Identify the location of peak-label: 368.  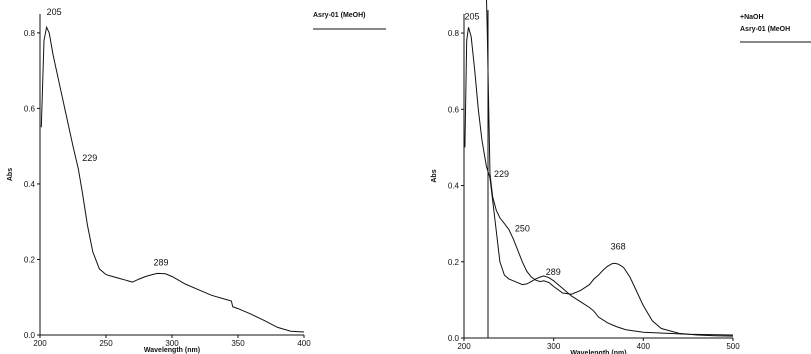
(618, 246).